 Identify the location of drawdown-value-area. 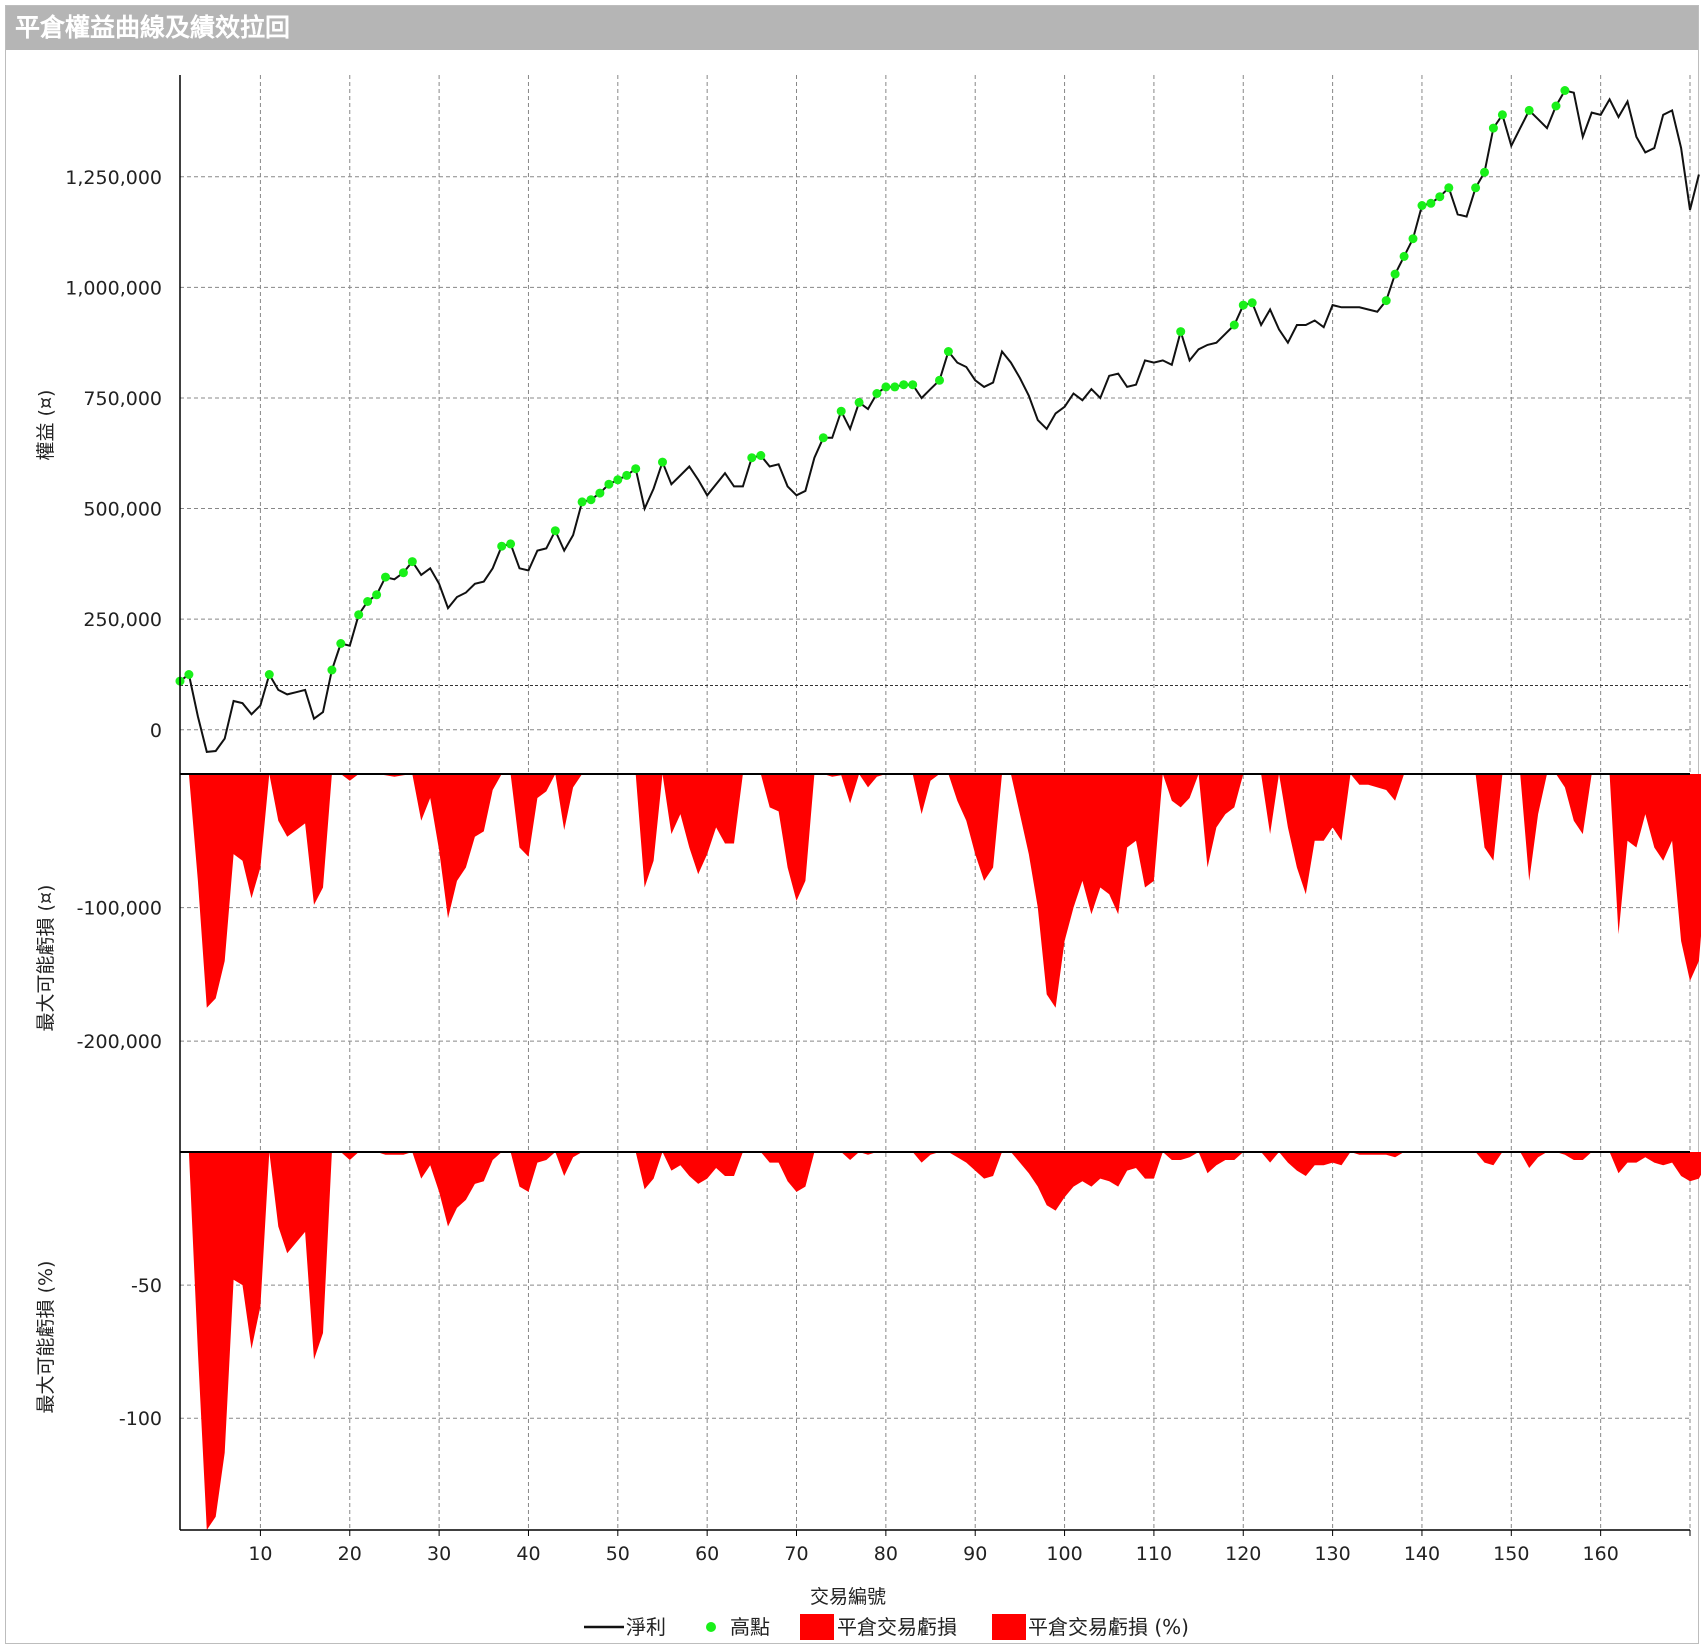
(940, 891).